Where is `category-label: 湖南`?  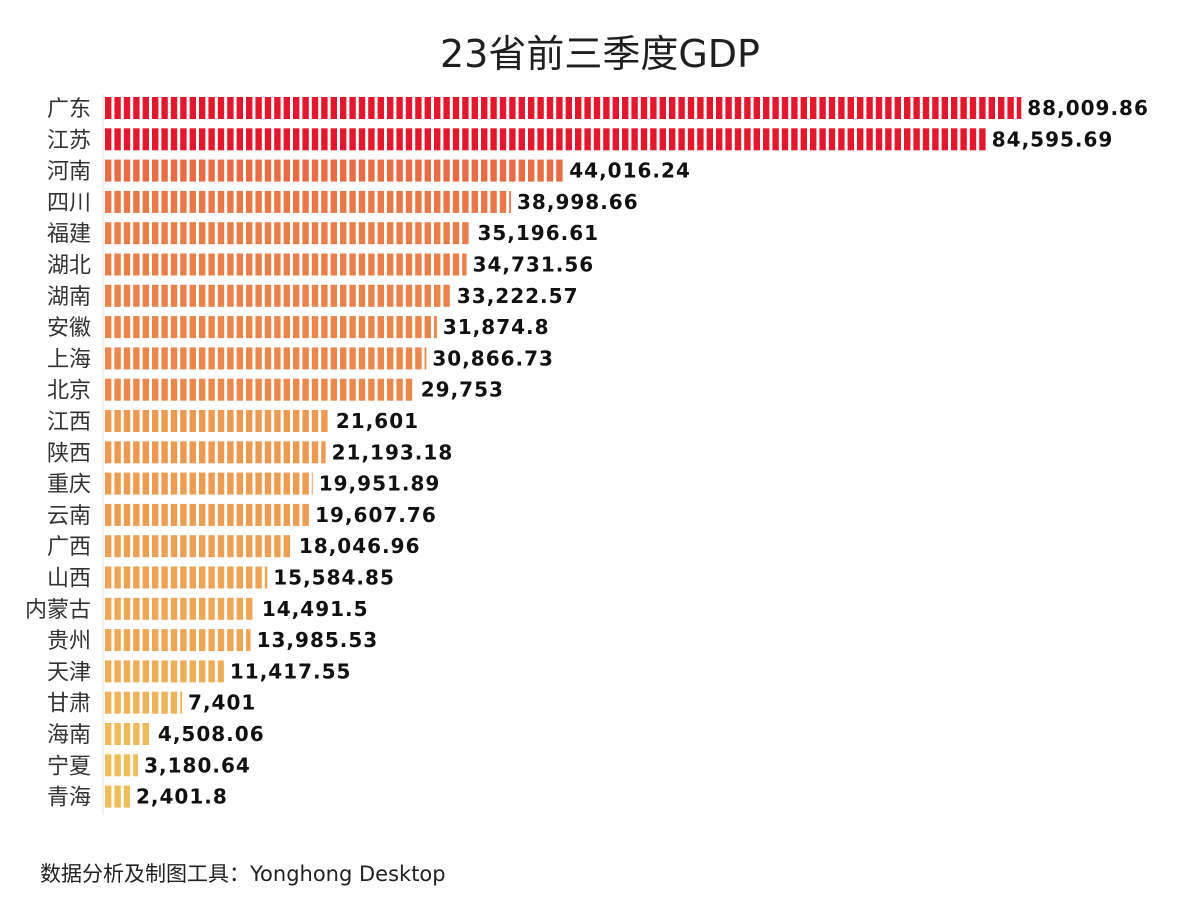 category-label: 湖南 is located at coordinates (69, 297).